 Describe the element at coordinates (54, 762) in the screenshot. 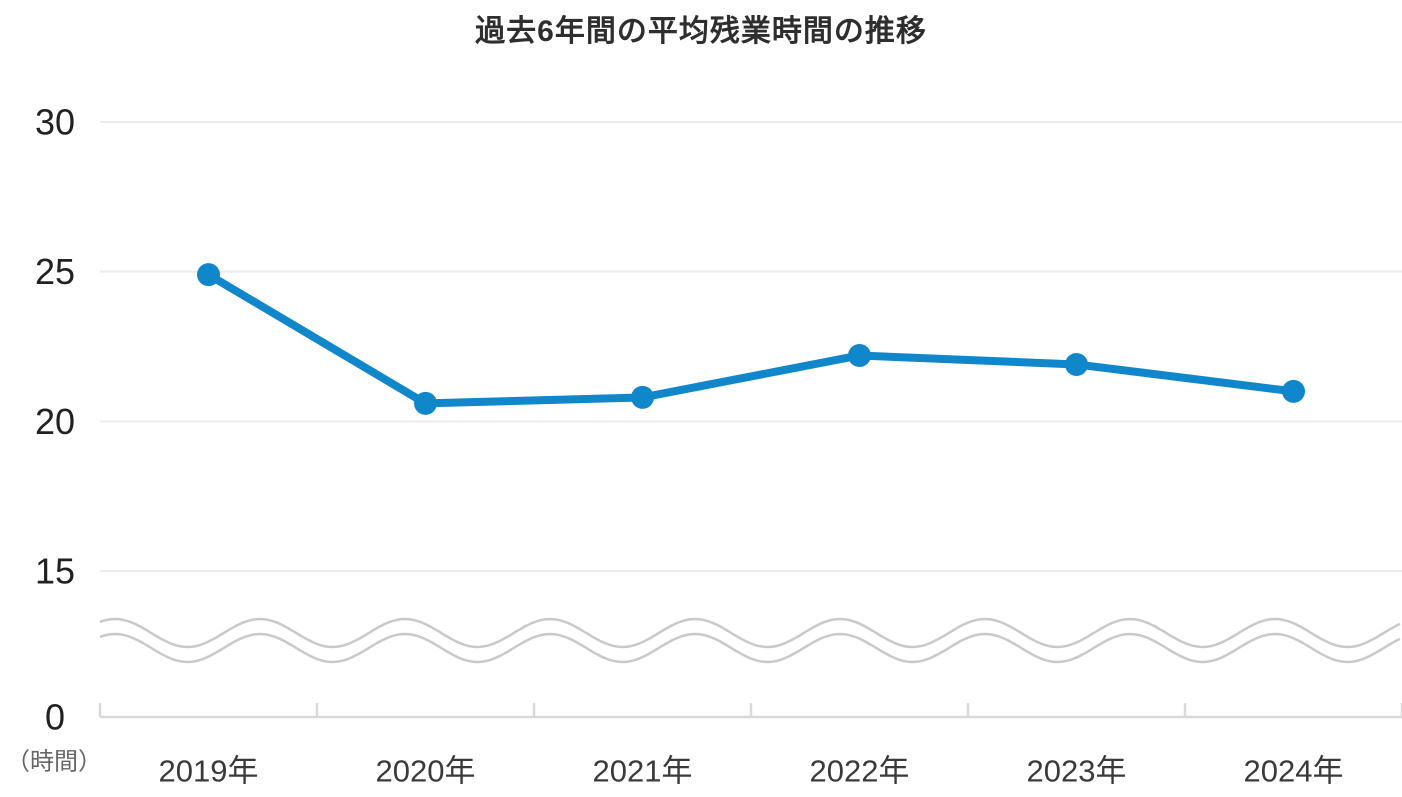

I see `y-axis-unit-label: （時間）` at that location.